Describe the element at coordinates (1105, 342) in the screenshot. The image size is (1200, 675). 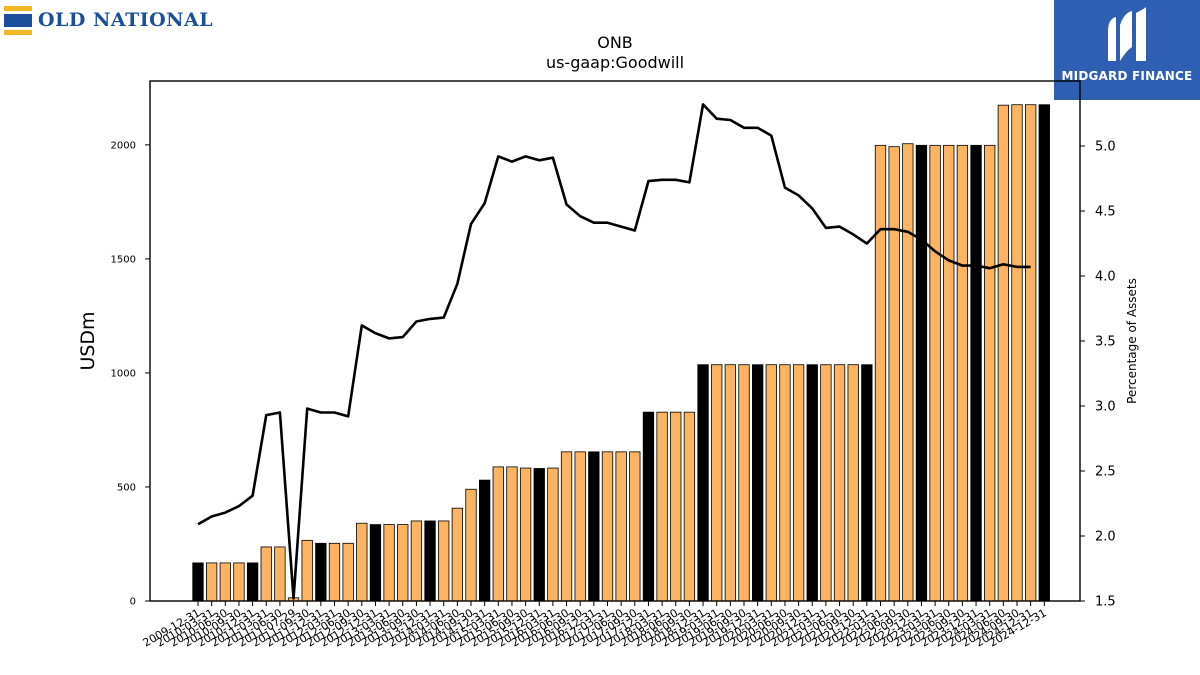
I see `y2-tick-label: 3.5` at that location.